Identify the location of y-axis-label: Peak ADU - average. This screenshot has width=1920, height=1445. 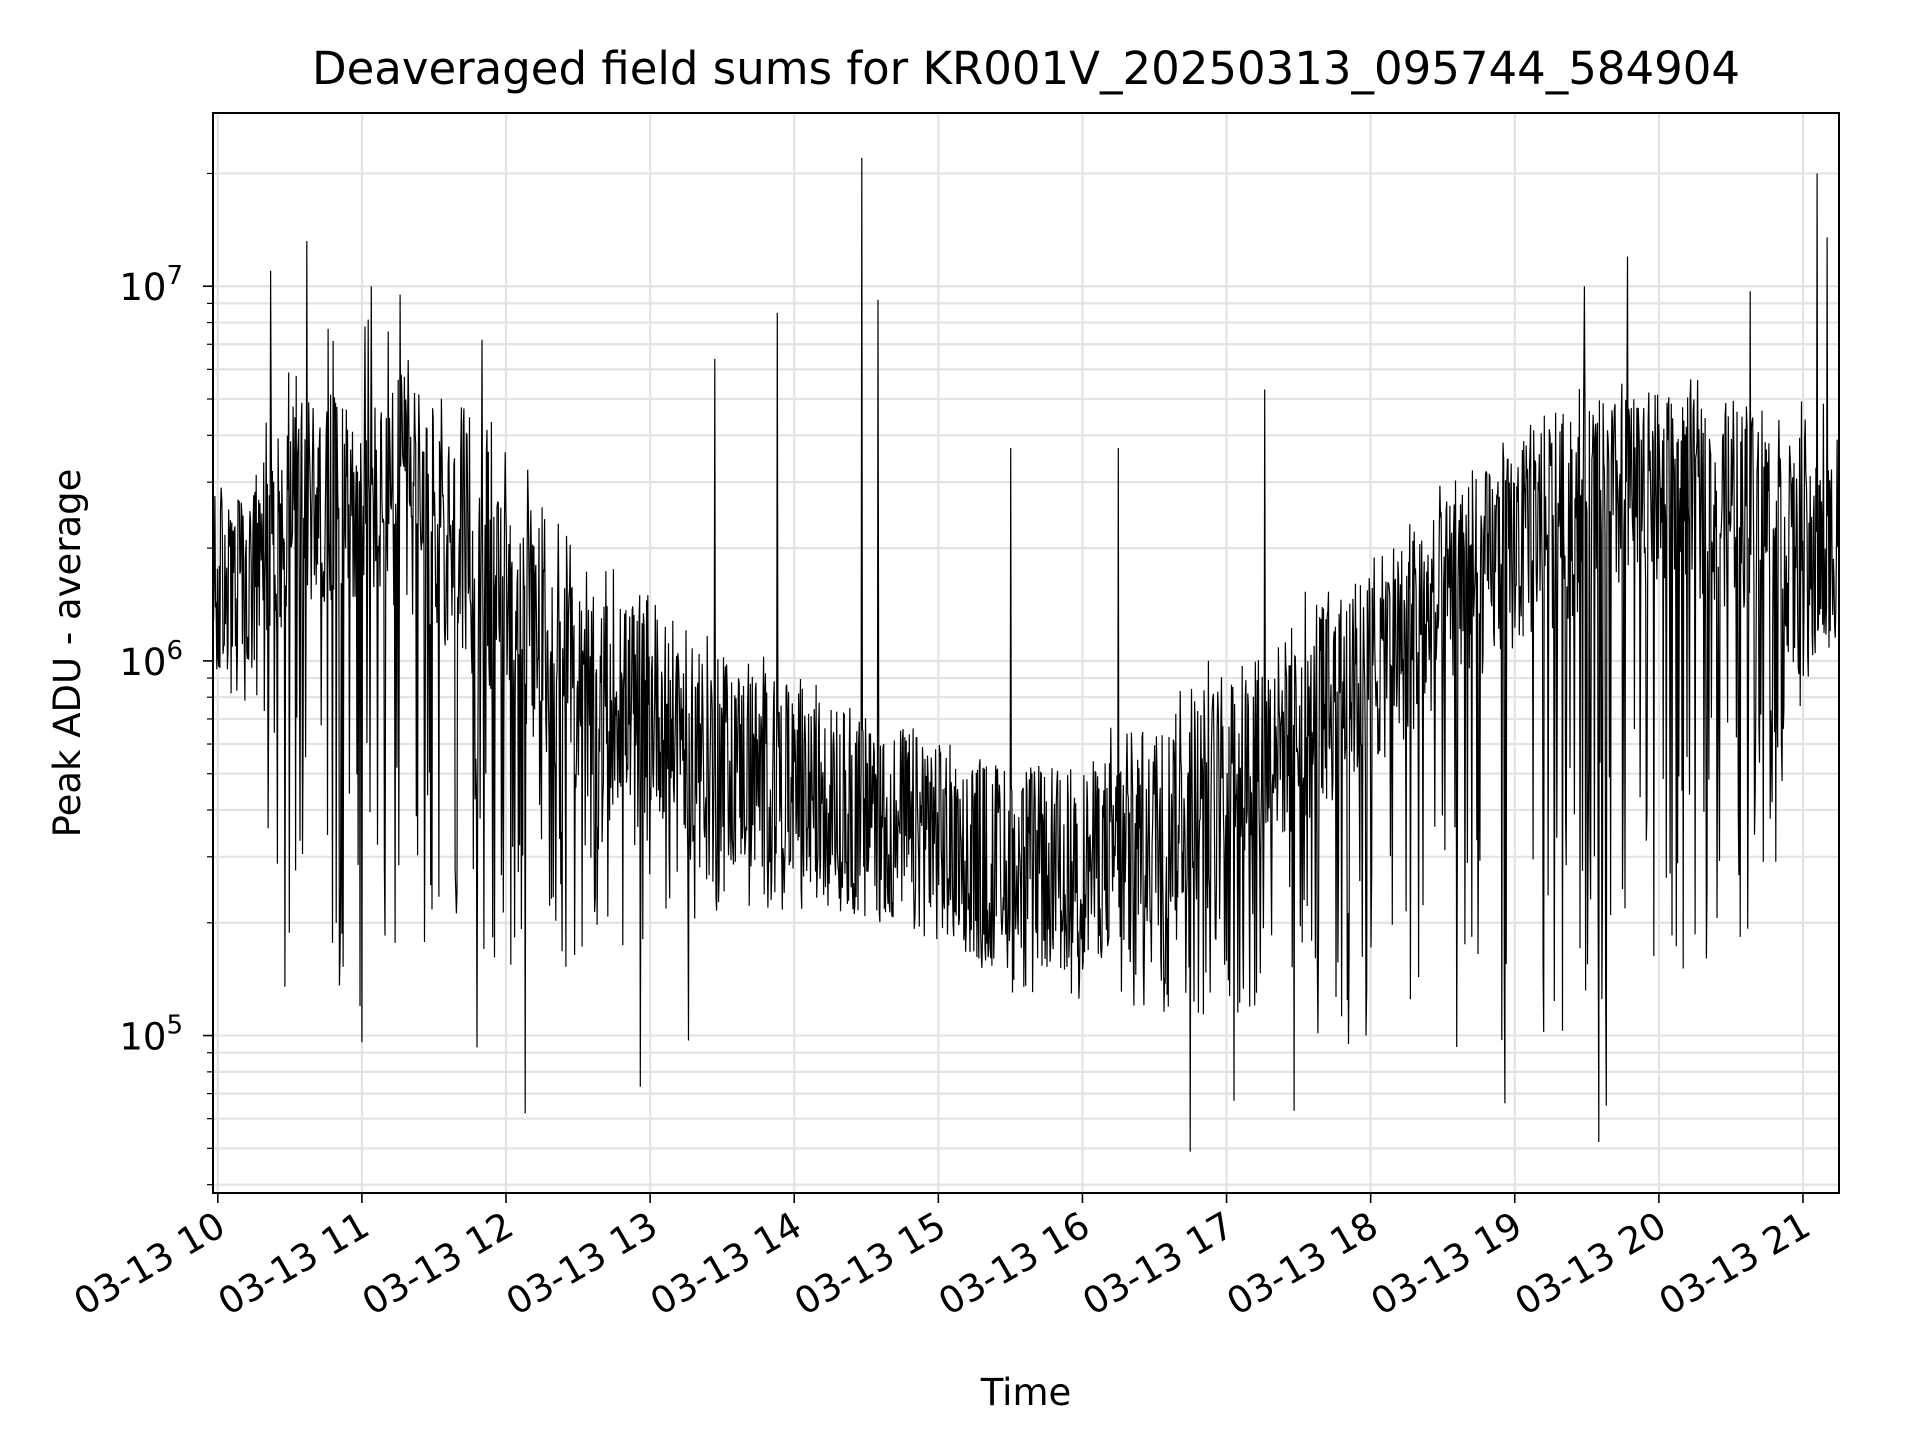
(67, 653).